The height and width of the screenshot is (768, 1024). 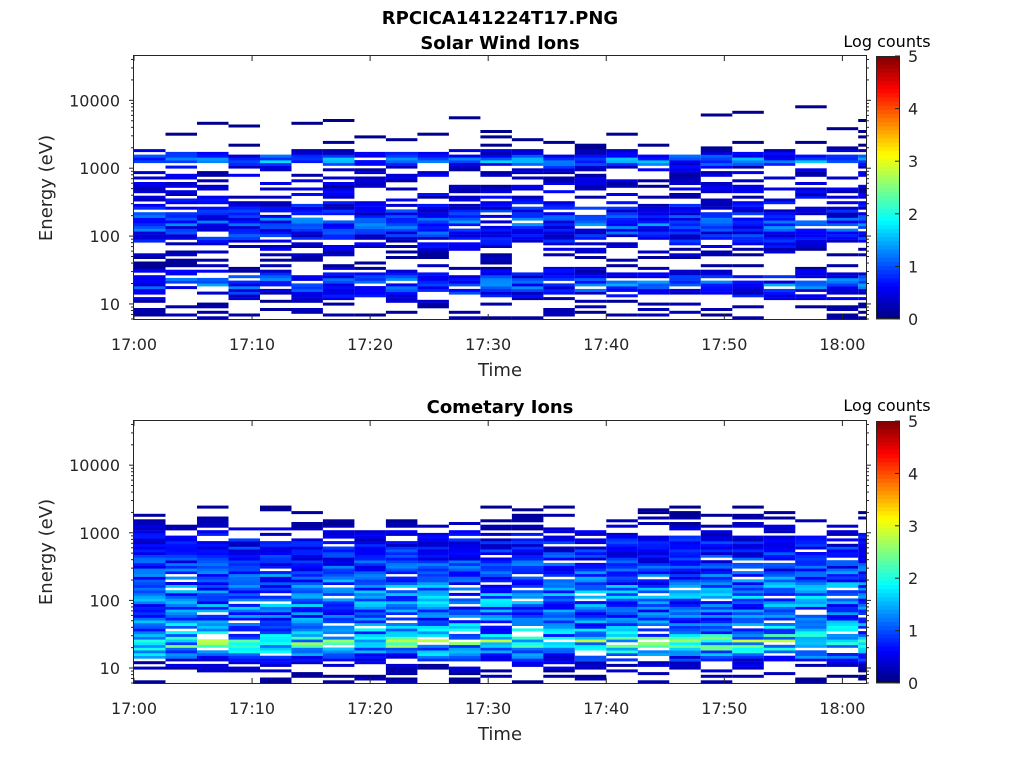 What do you see at coordinates (370, 344) in the screenshot?
I see `x-tick-label: 17:20` at bounding box center [370, 344].